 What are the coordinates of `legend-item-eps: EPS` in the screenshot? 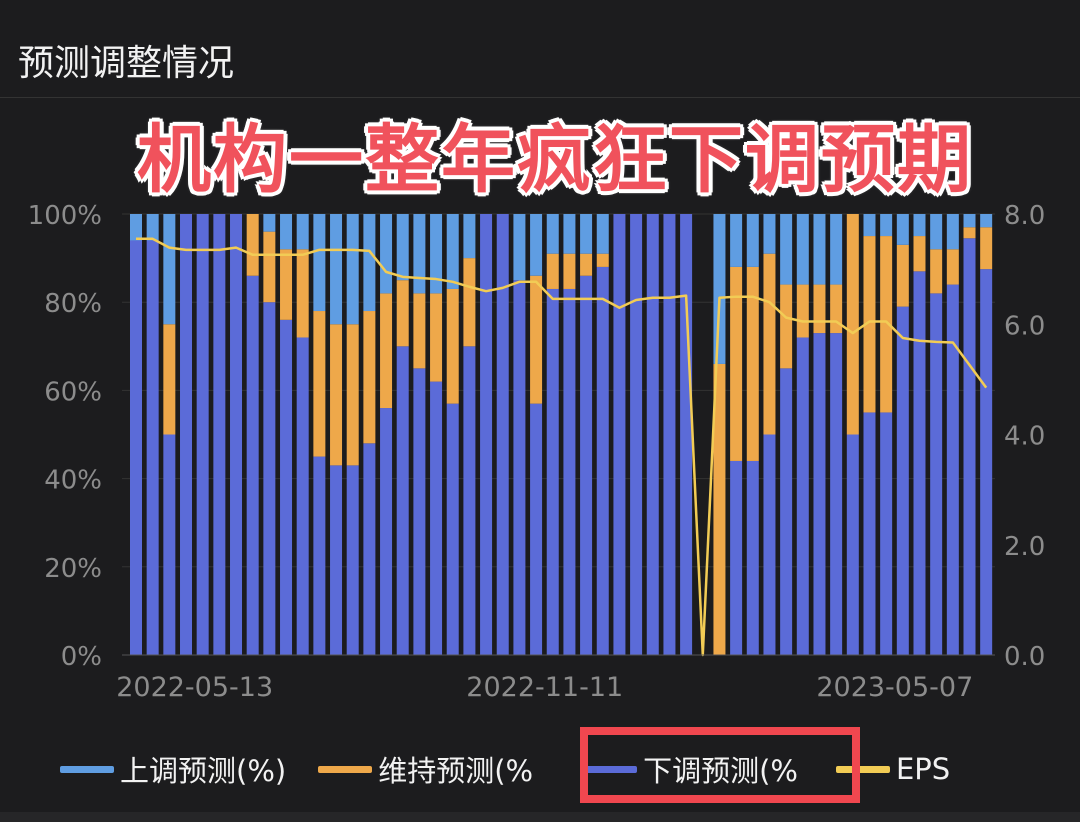 It's located at (893, 769).